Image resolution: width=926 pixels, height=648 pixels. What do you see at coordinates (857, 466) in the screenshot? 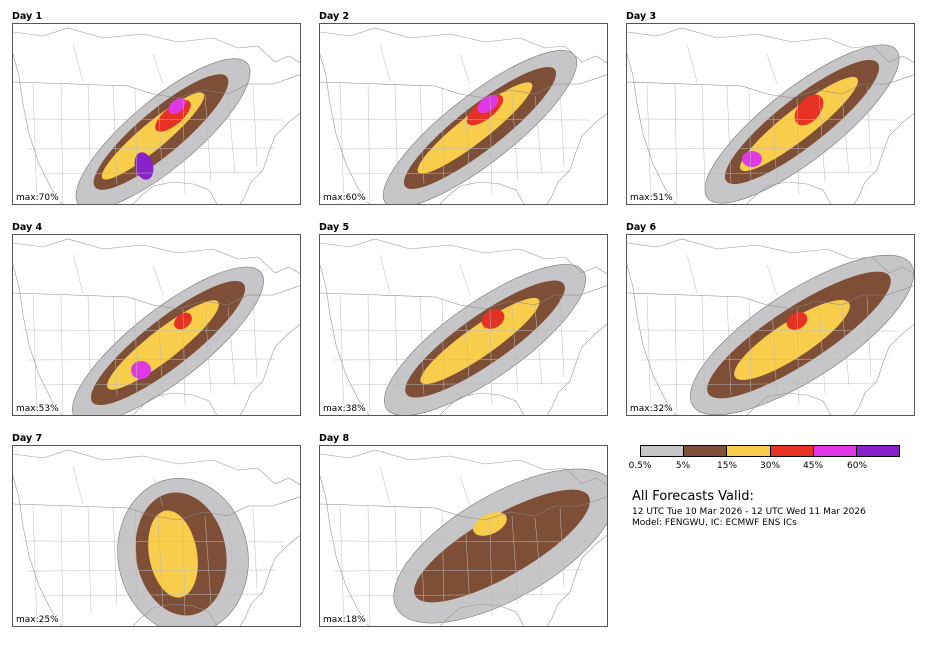
I see `legend-tick: 60%` at bounding box center [857, 466].